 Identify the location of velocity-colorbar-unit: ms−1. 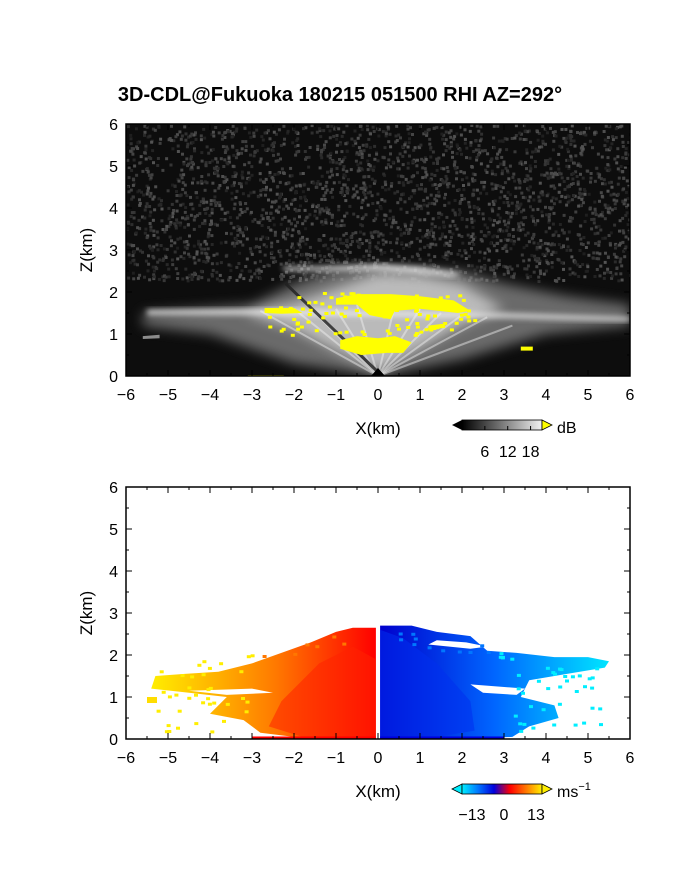
(574, 791).